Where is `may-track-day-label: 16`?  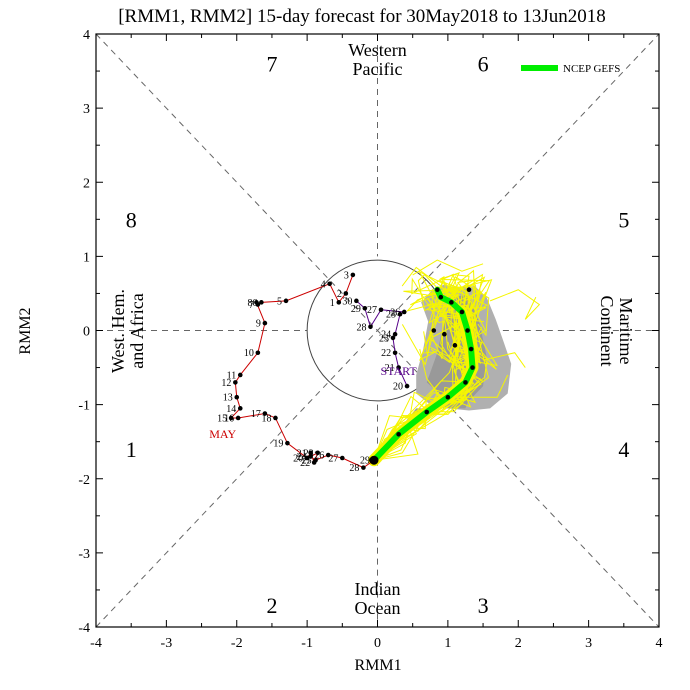
may-track-day-label: 16 is located at coordinates (229, 418).